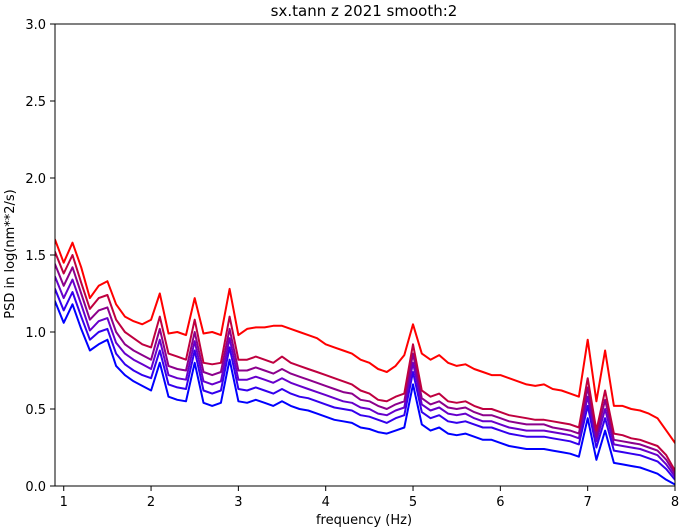 This screenshot has width=682, height=531. I want to click on y-tick-label: 0.5, so click(35, 410).